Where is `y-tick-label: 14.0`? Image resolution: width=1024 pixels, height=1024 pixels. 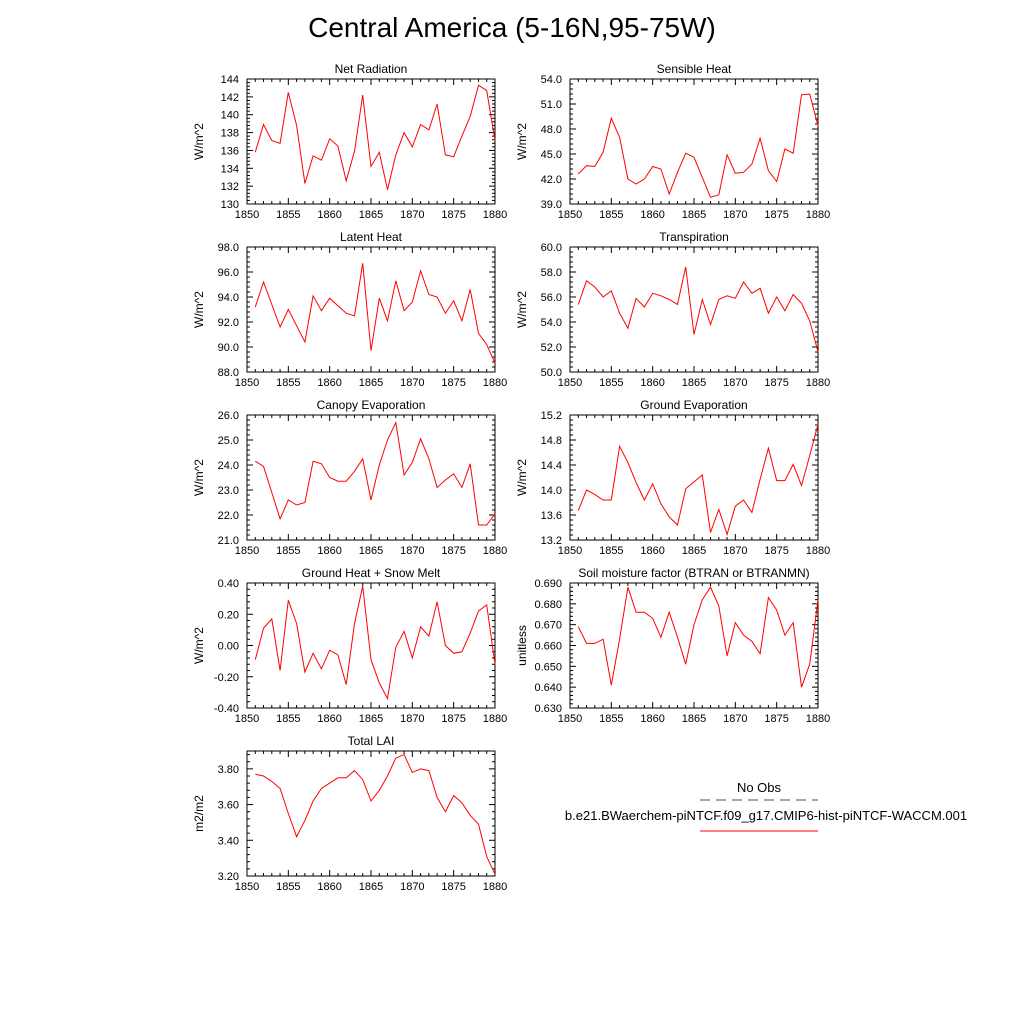 y-tick-label: 14.0 is located at coordinates (551, 491).